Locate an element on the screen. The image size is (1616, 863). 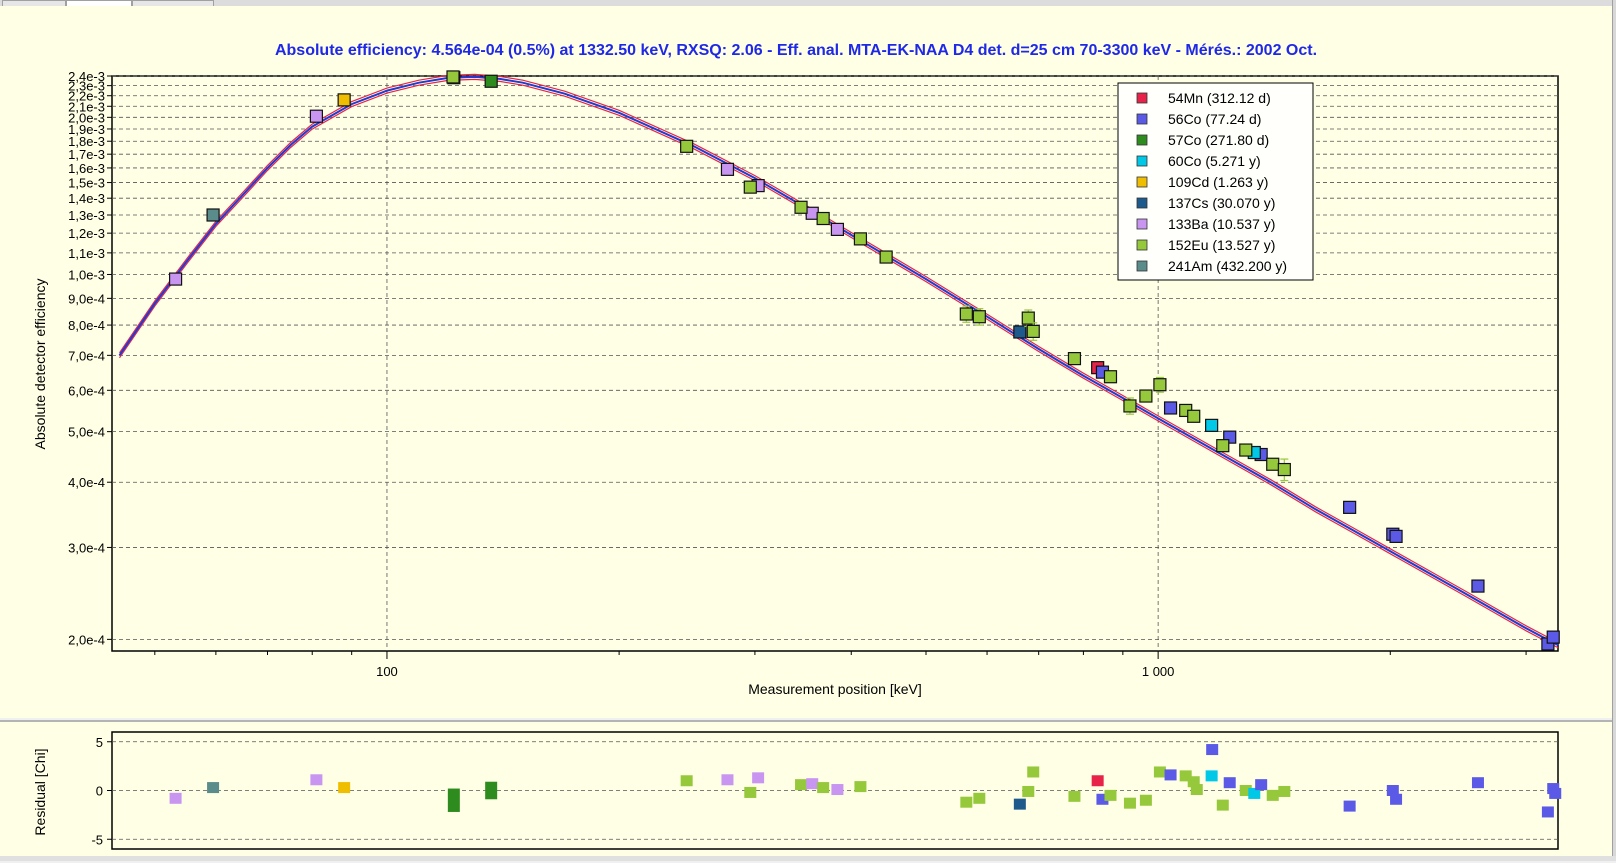
y-tick-label: 1,4e-3 is located at coordinates (86, 198).